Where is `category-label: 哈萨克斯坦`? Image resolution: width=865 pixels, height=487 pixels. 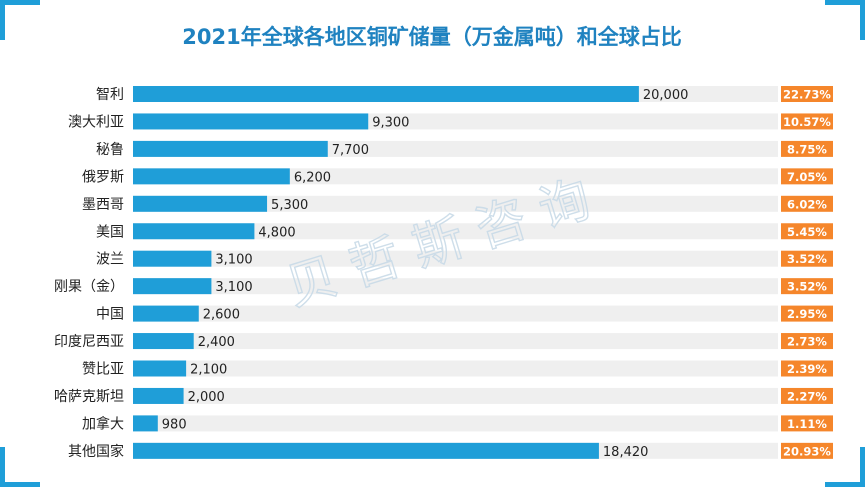 category-label: 哈萨克斯坦 is located at coordinates (89, 397).